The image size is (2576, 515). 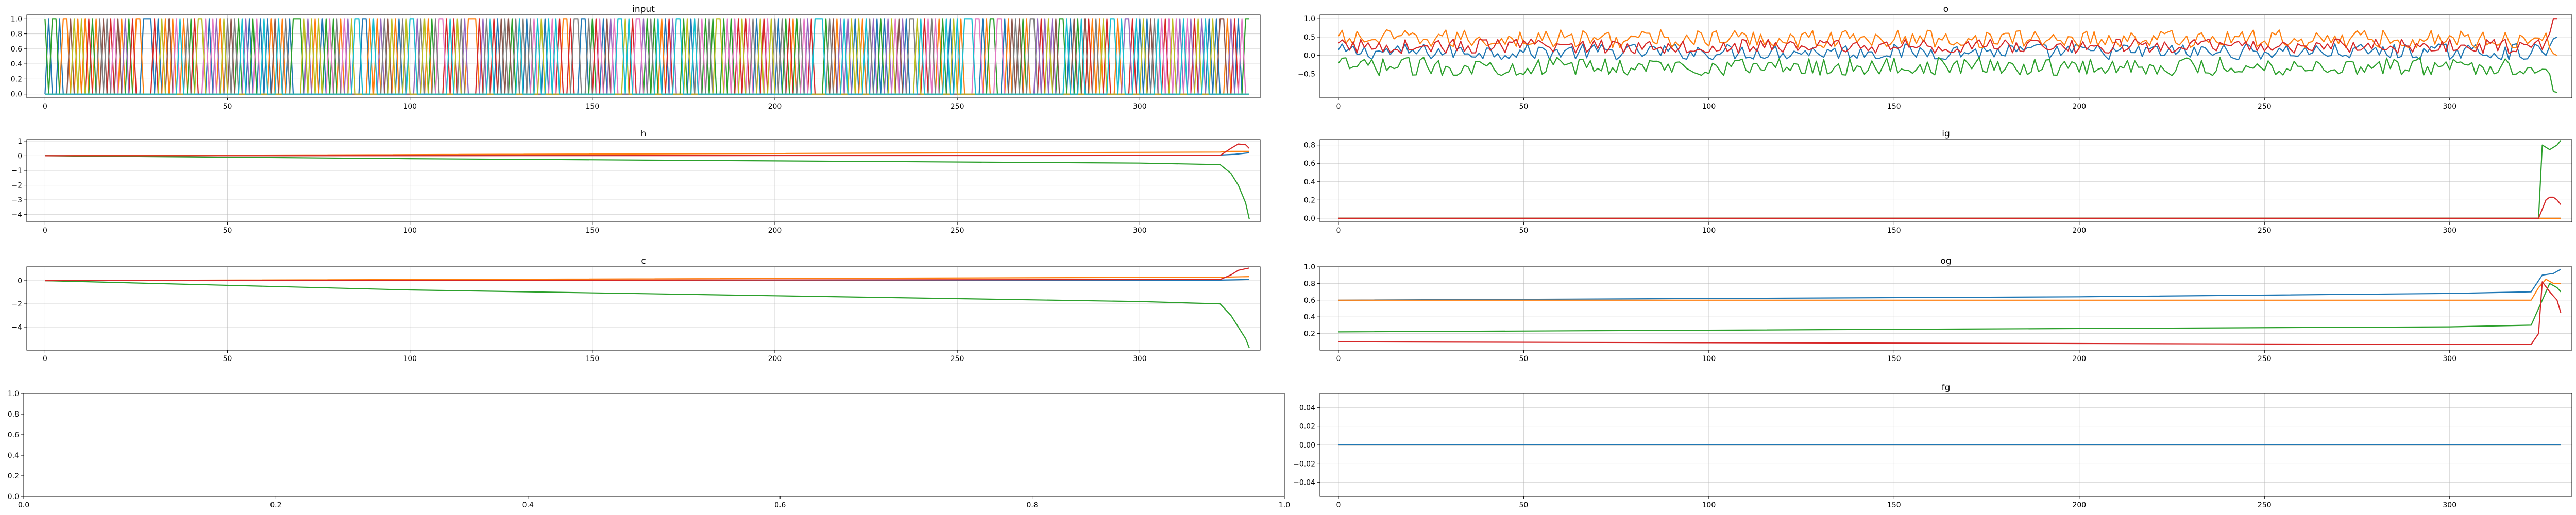 I want to click on panel-ig: 0 50 100 150 200 250 300 0.0 0.2 0.4 0.6 0.8 ig, so click(x=1938, y=182).